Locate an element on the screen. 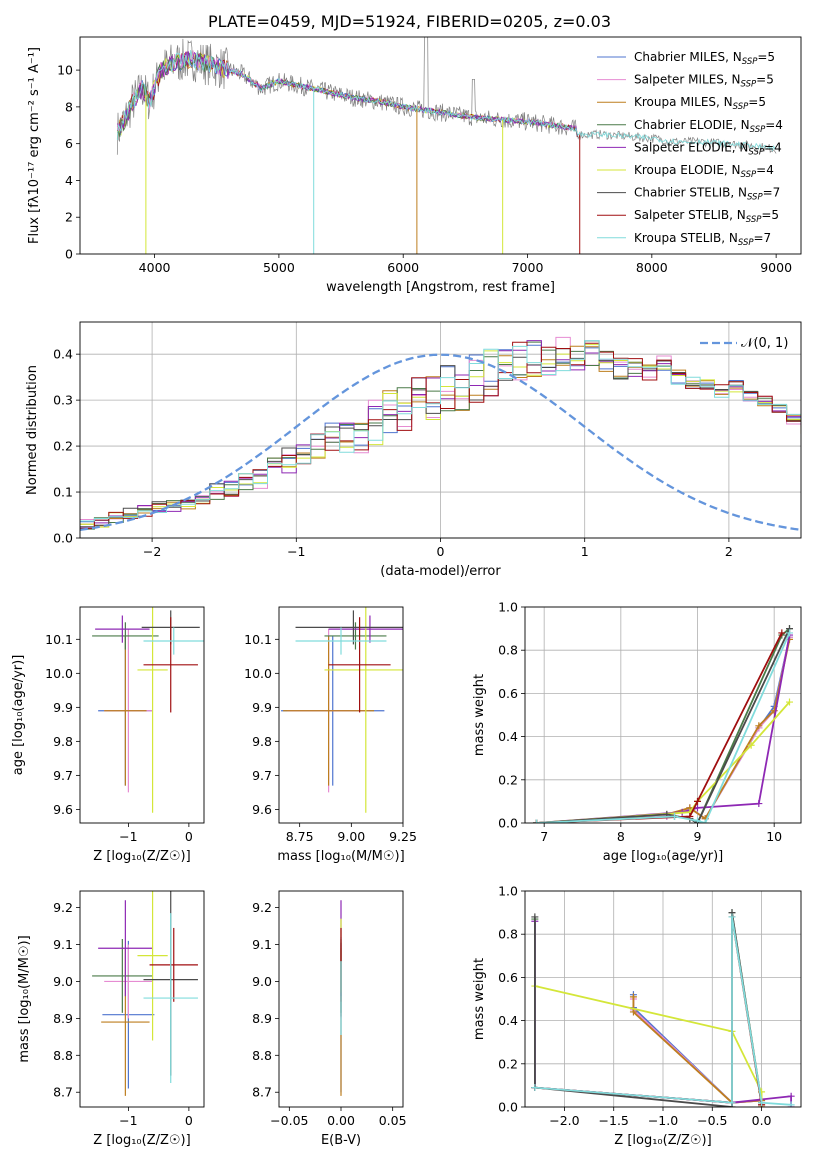 The image size is (819, 1170). observed-spectrum-line is located at coordinates (446, 96).